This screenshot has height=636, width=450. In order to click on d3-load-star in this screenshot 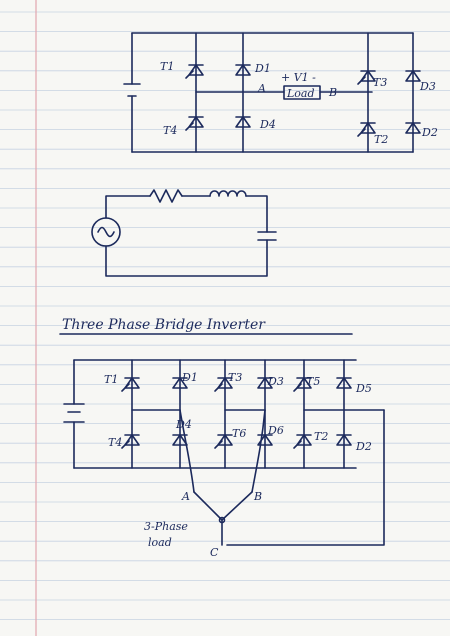, I will do `click(223, 506)`.